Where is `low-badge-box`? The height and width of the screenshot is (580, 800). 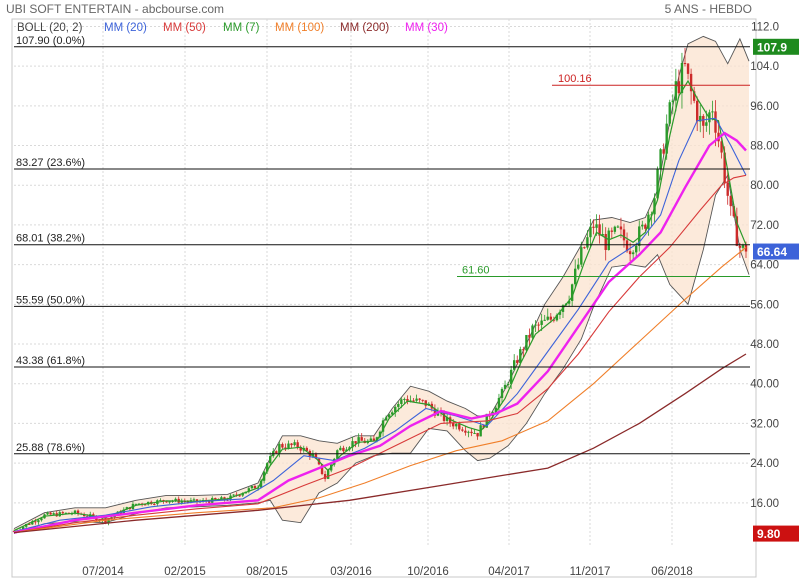 low-badge-box is located at coordinates (776, 533).